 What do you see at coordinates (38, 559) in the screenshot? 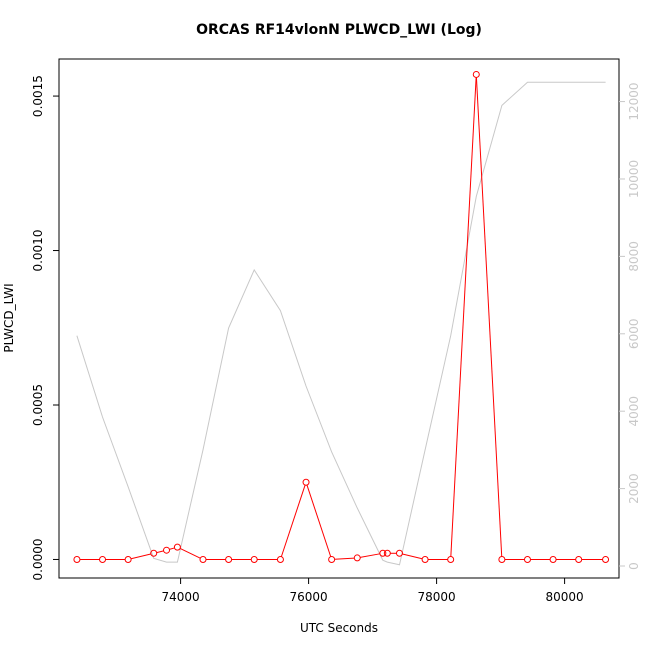
I see `y-tick-label: 0.0000` at bounding box center [38, 559].